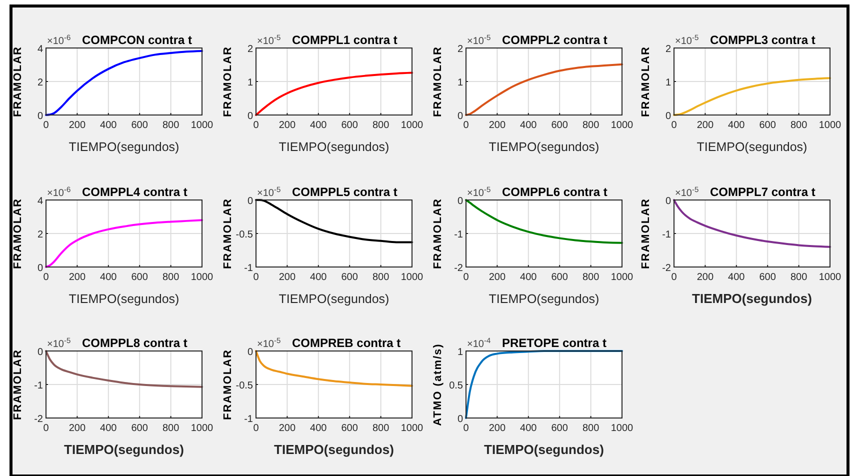 The height and width of the screenshot is (476, 851). Describe the element at coordinates (135, 192) in the screenshot. I see `chart-title: COMPPL4 contra t` at that location.